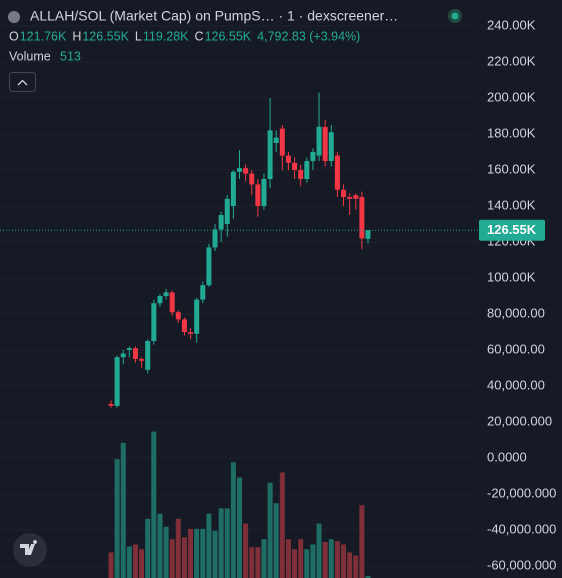 This screenshot has width=562, height=578. I want to click on y-tick-label: -60,000.000, so click(521, 564).